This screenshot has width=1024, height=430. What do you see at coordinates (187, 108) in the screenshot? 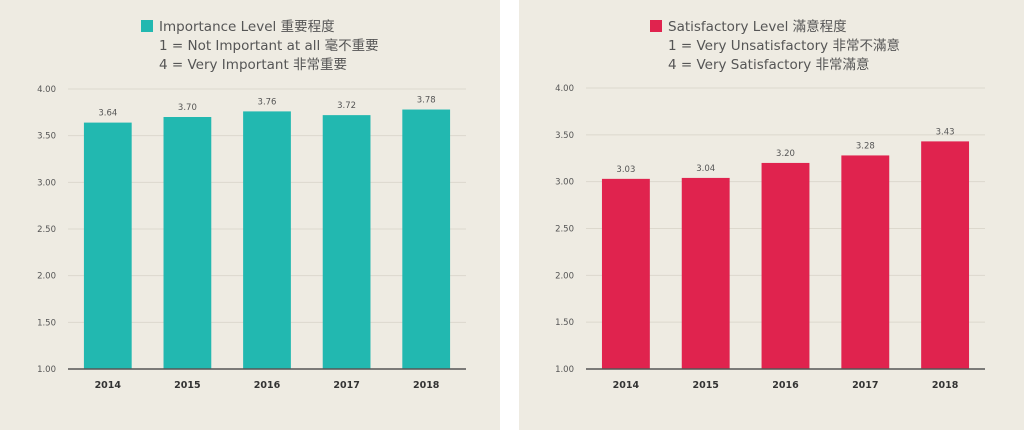
I see `data-label: 3.70` at bounding box center [187, 108].